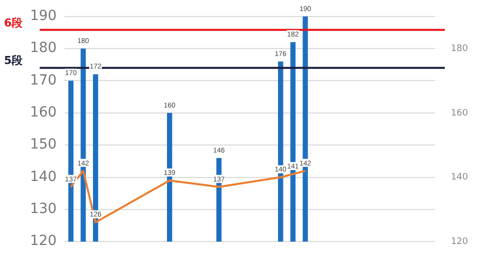  Describe the element at coordinates (459, 49) in the screenshot. I see `y2-tick-label: 180` at that location.